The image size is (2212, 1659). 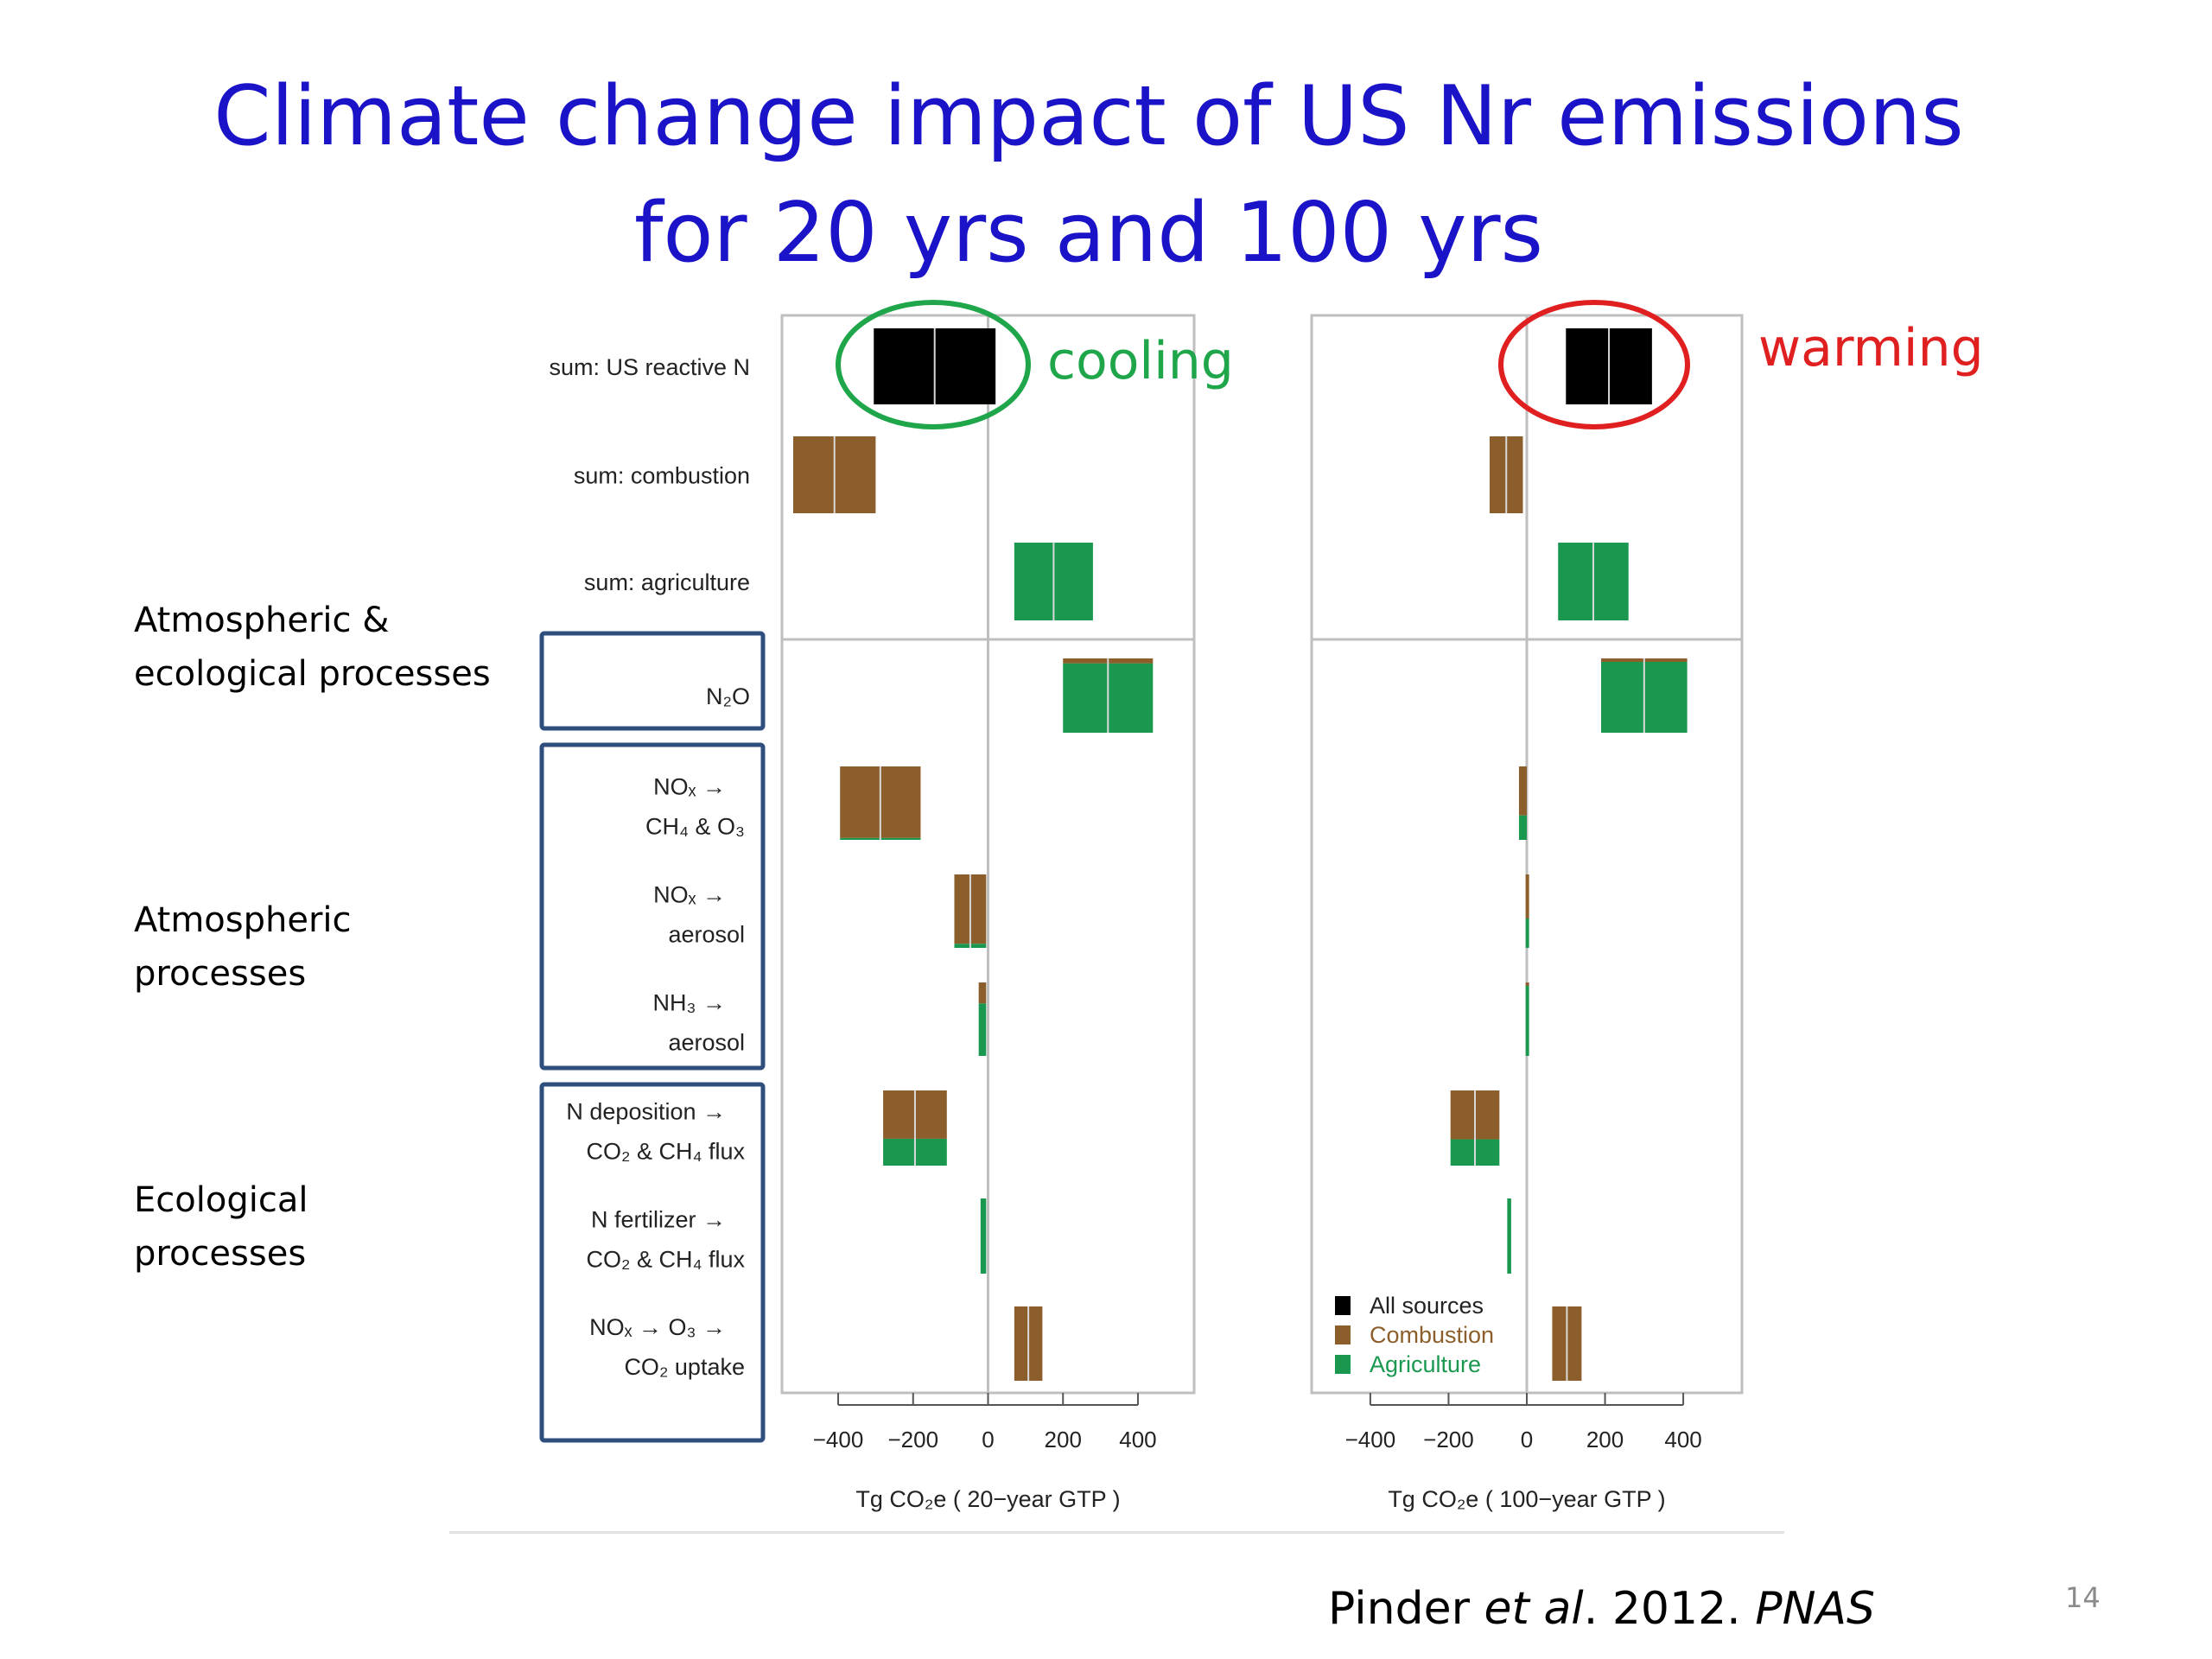 What do you see at coordinates (221, 1200) in the screenshot?
I see `group-label-line: Ecological` at bounding box center [221, 1200].